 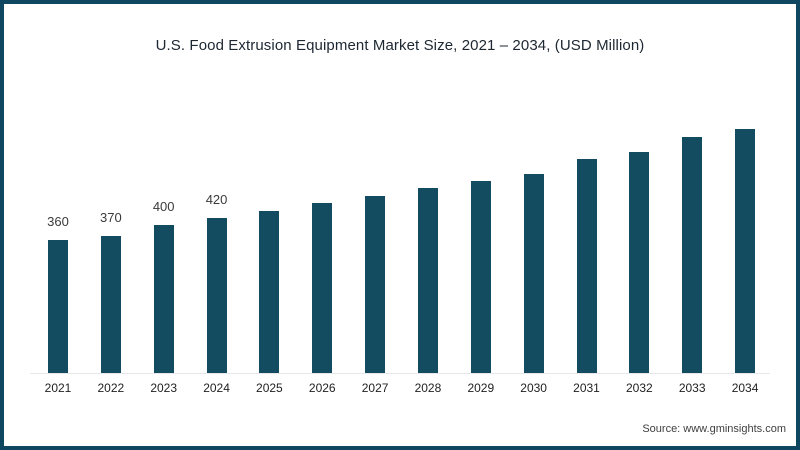 What do you see at coordinates (216, 388) in the screenshot?
I see `x-axis-label-2024: 2024` at bounding box center [216, 388].